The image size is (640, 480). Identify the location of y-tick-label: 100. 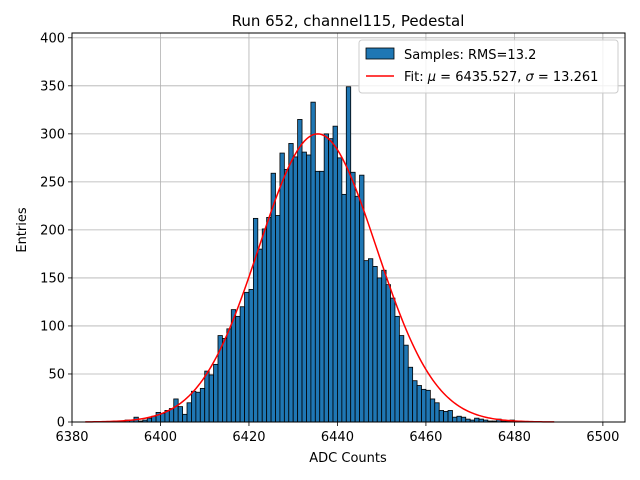
(52, 326).